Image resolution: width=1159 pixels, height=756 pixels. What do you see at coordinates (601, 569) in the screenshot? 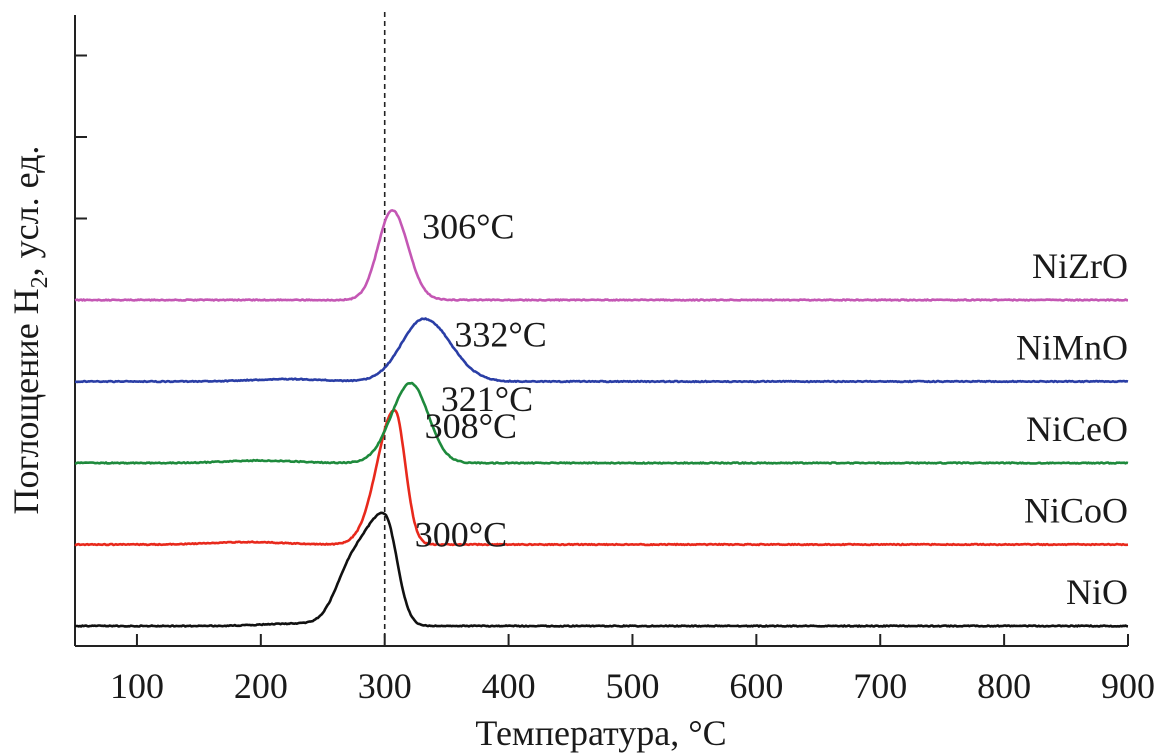
I see `series-line-nio` at bounding box center [601, 569].